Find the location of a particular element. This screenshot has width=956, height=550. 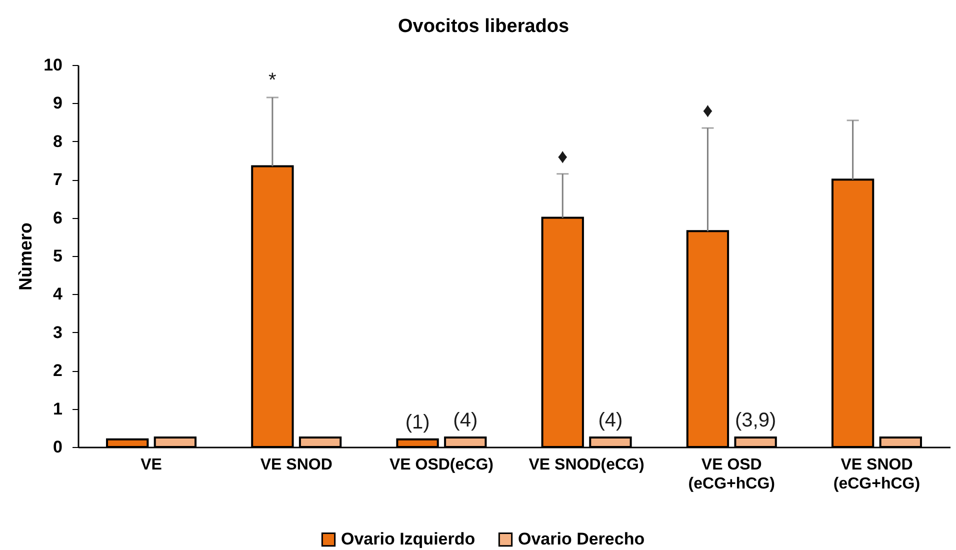

chart-title: Ovocitos liberados is located at coordinates (484, 26).